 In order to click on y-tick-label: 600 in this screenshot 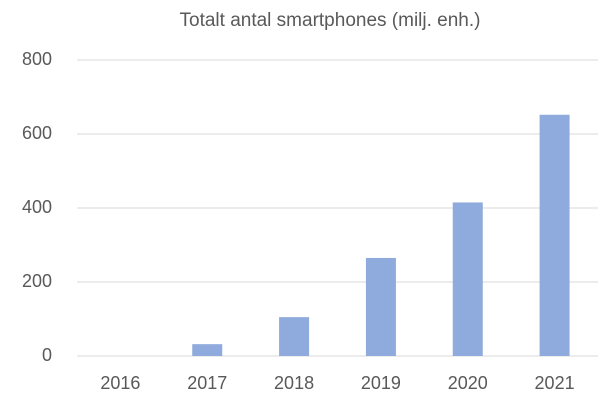, I will do `click(37, 133)`.